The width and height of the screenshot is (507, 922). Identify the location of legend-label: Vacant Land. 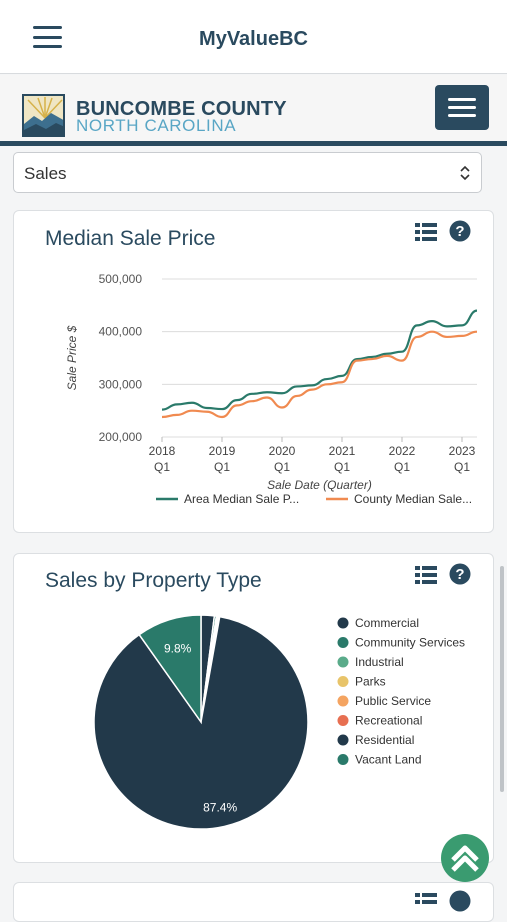
(388, 760).